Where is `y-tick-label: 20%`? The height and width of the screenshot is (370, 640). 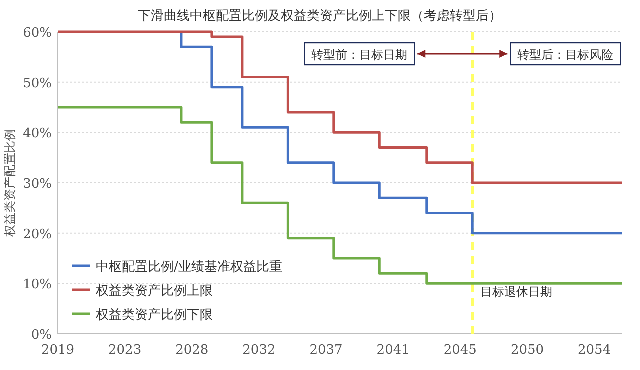
y-tick-label: 20% is located at coordinates (37, 234).